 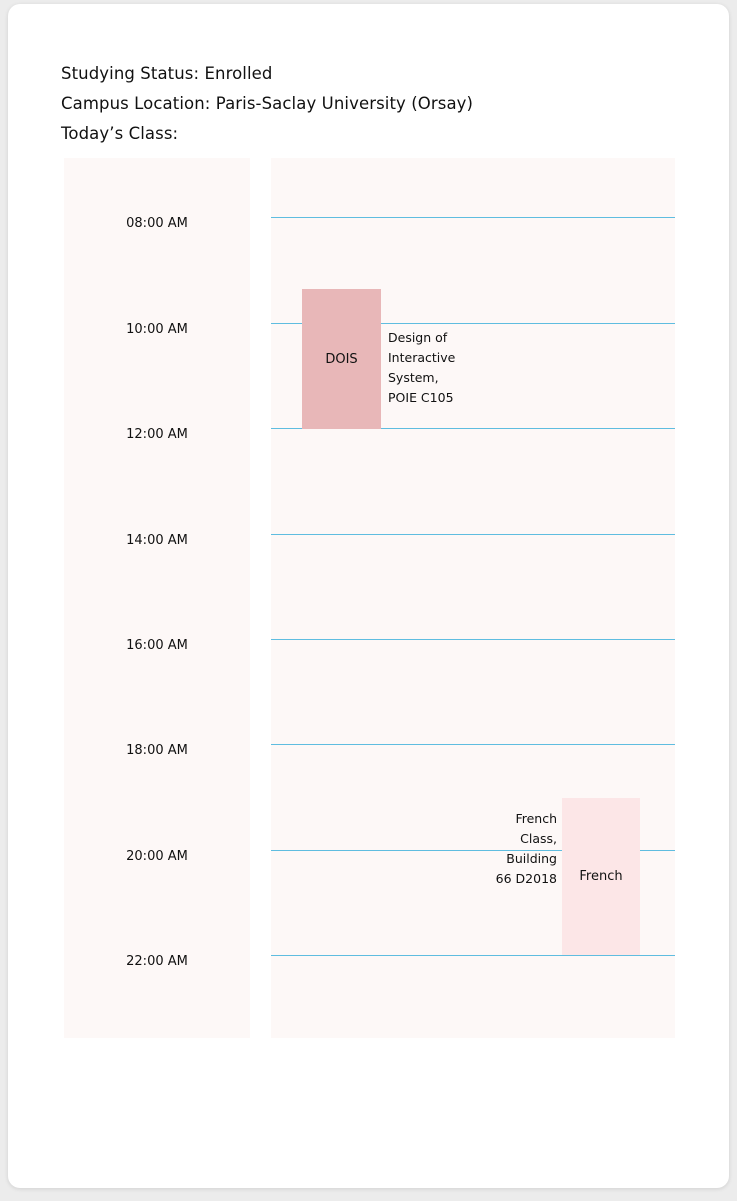 I want to click on event-desc-line: Building, so click(x=531, y=858).